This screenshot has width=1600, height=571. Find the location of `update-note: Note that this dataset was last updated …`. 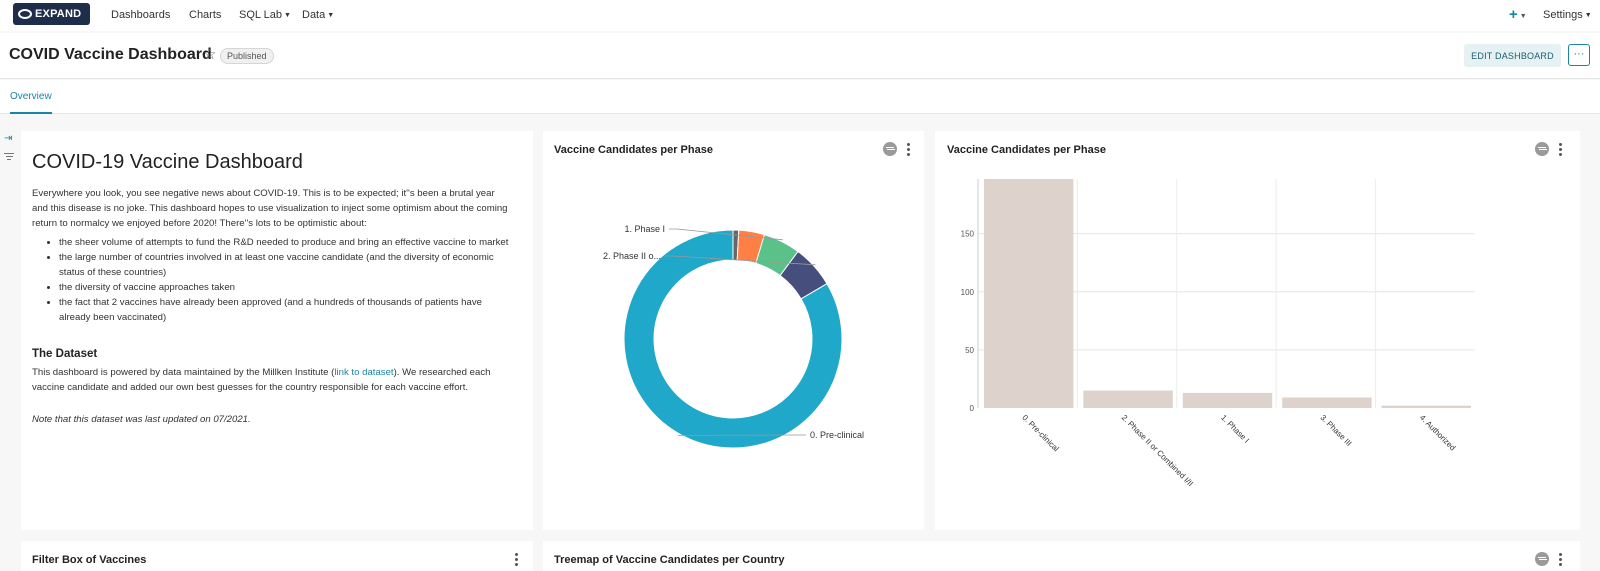

update-note: Note that this dataset was last updated … is located at coordinates (141, 419).